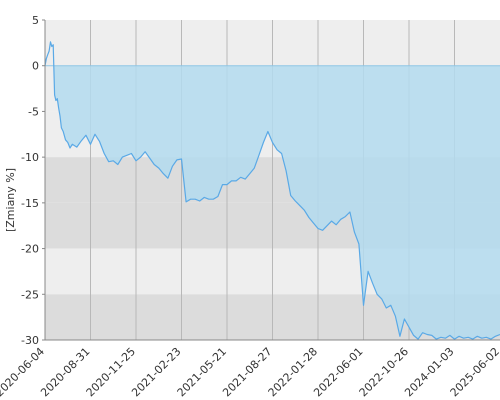 This screenshot has height=400, width=500. Describe the element at coordinates (30, 157) in the screenshot. I see `y-tick-label: -10` at that location.